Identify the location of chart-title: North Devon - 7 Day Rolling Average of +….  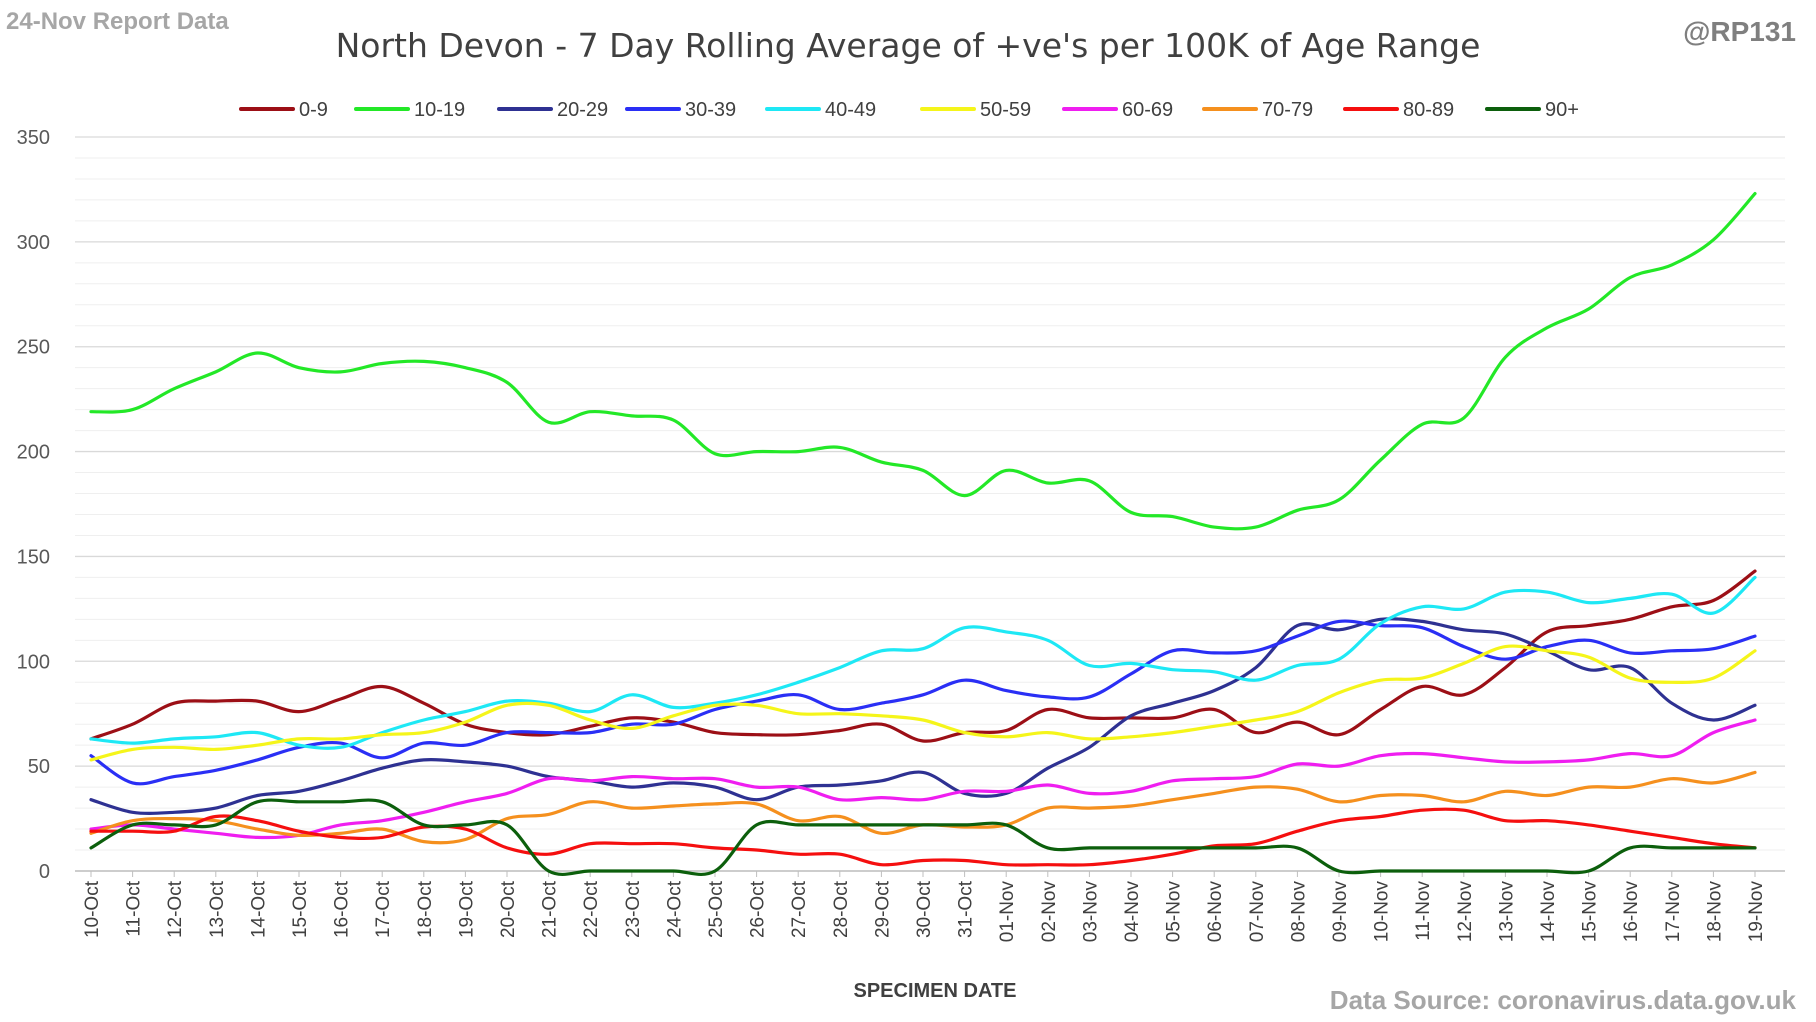
(908, 45).